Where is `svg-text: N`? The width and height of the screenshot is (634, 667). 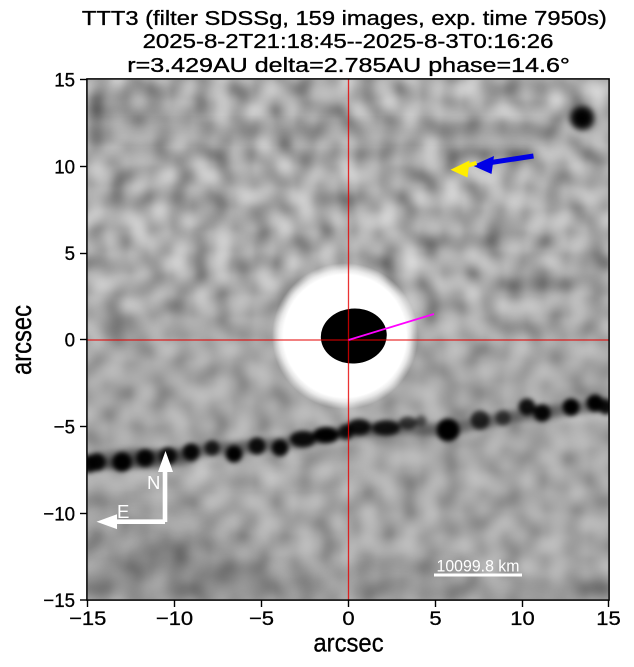
svg-text: N is located at coordinates (153, 482).